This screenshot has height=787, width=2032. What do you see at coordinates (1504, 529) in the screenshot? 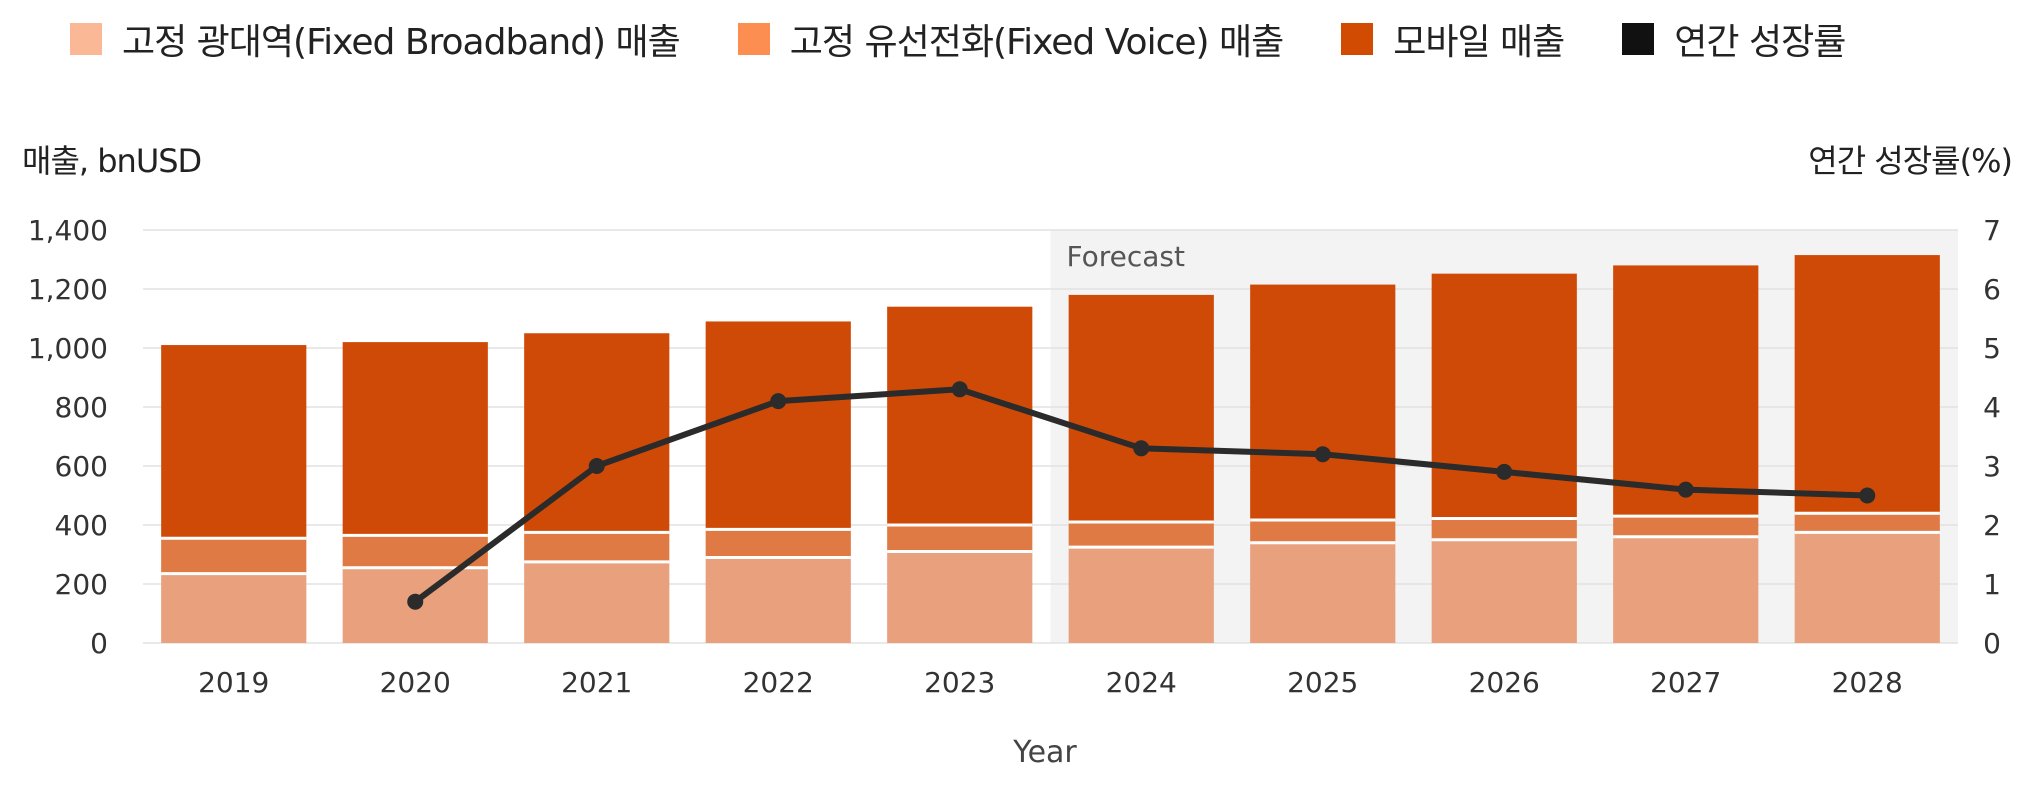
I see `bar-voice-2026` at bounding box center [1504, 529].